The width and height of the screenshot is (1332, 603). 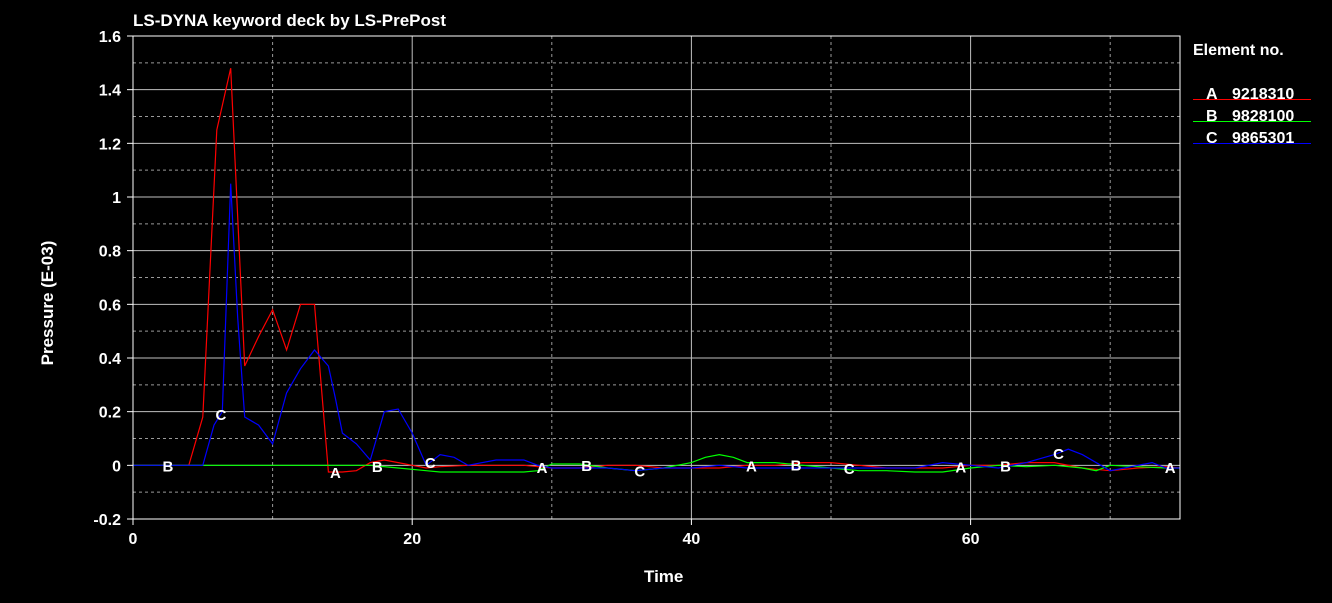 What do you see at coordinates (110, 359) in the screenshot?
I see `y-tick-label: 0.4` at bounding box center [110, 359].